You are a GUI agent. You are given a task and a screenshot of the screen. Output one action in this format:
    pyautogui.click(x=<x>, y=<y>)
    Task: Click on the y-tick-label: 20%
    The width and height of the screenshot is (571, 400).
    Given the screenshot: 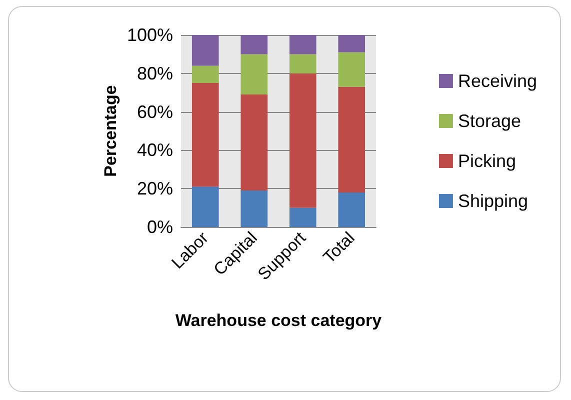 What is the action you would take?
    pyautogui.click(x=154, y=188)
    